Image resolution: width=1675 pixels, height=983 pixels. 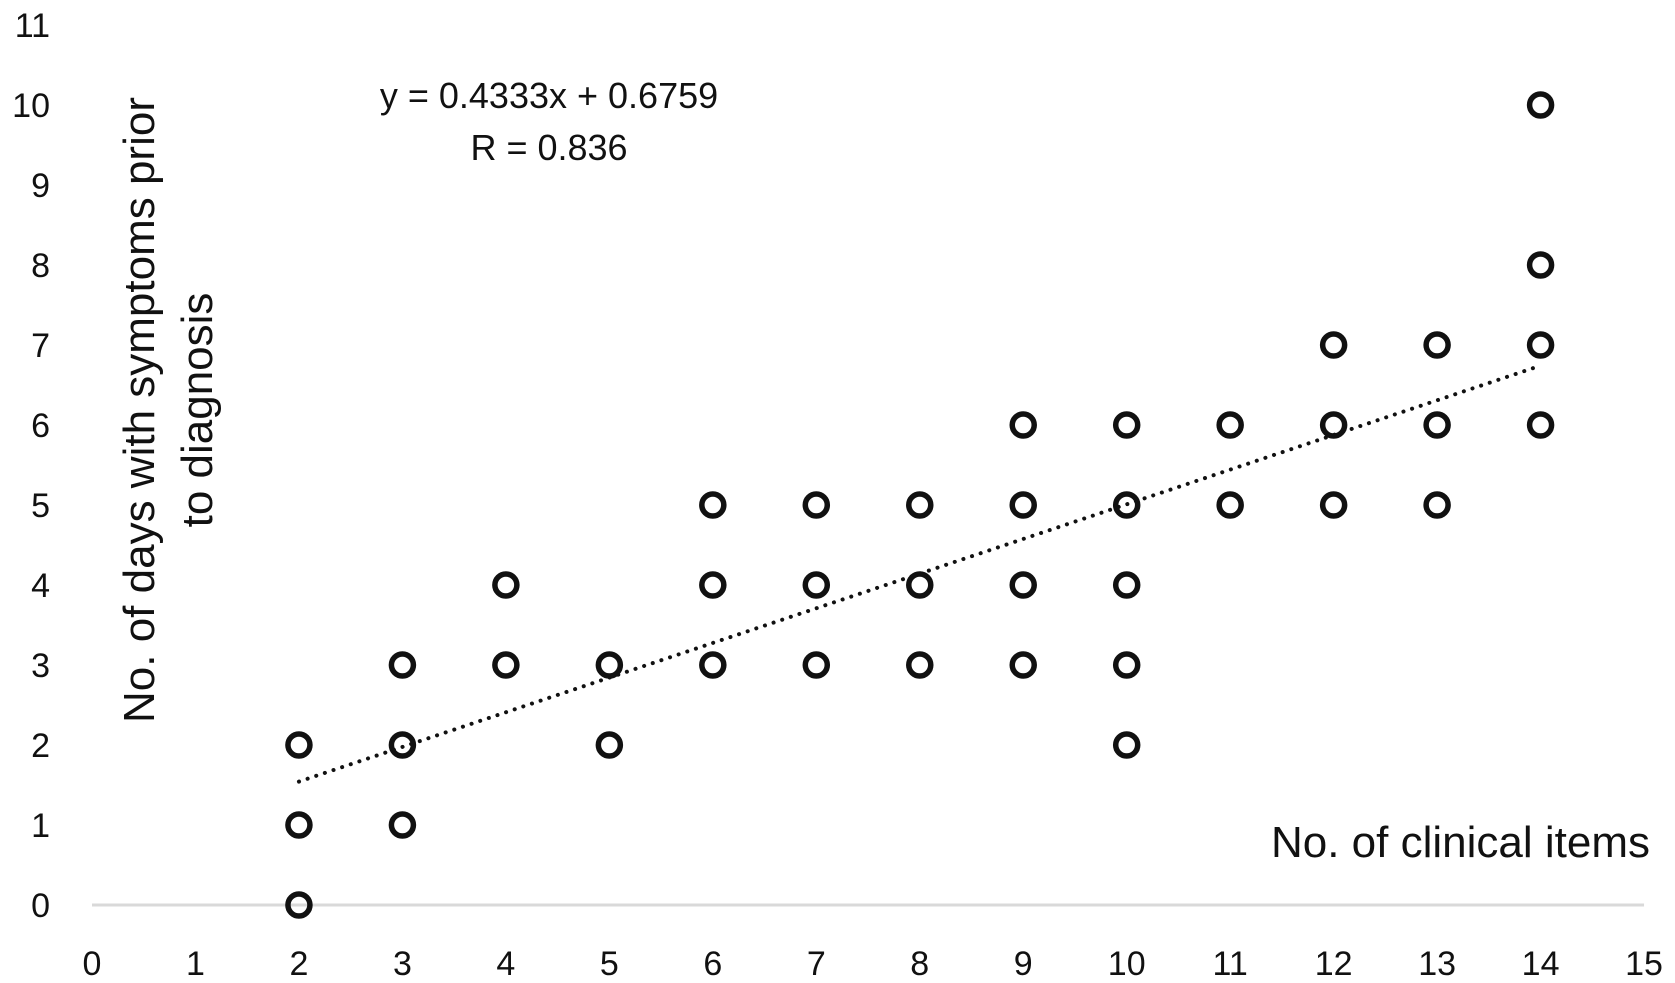 I want to click on y-tick-label: 4, so click(x=40, y=586).